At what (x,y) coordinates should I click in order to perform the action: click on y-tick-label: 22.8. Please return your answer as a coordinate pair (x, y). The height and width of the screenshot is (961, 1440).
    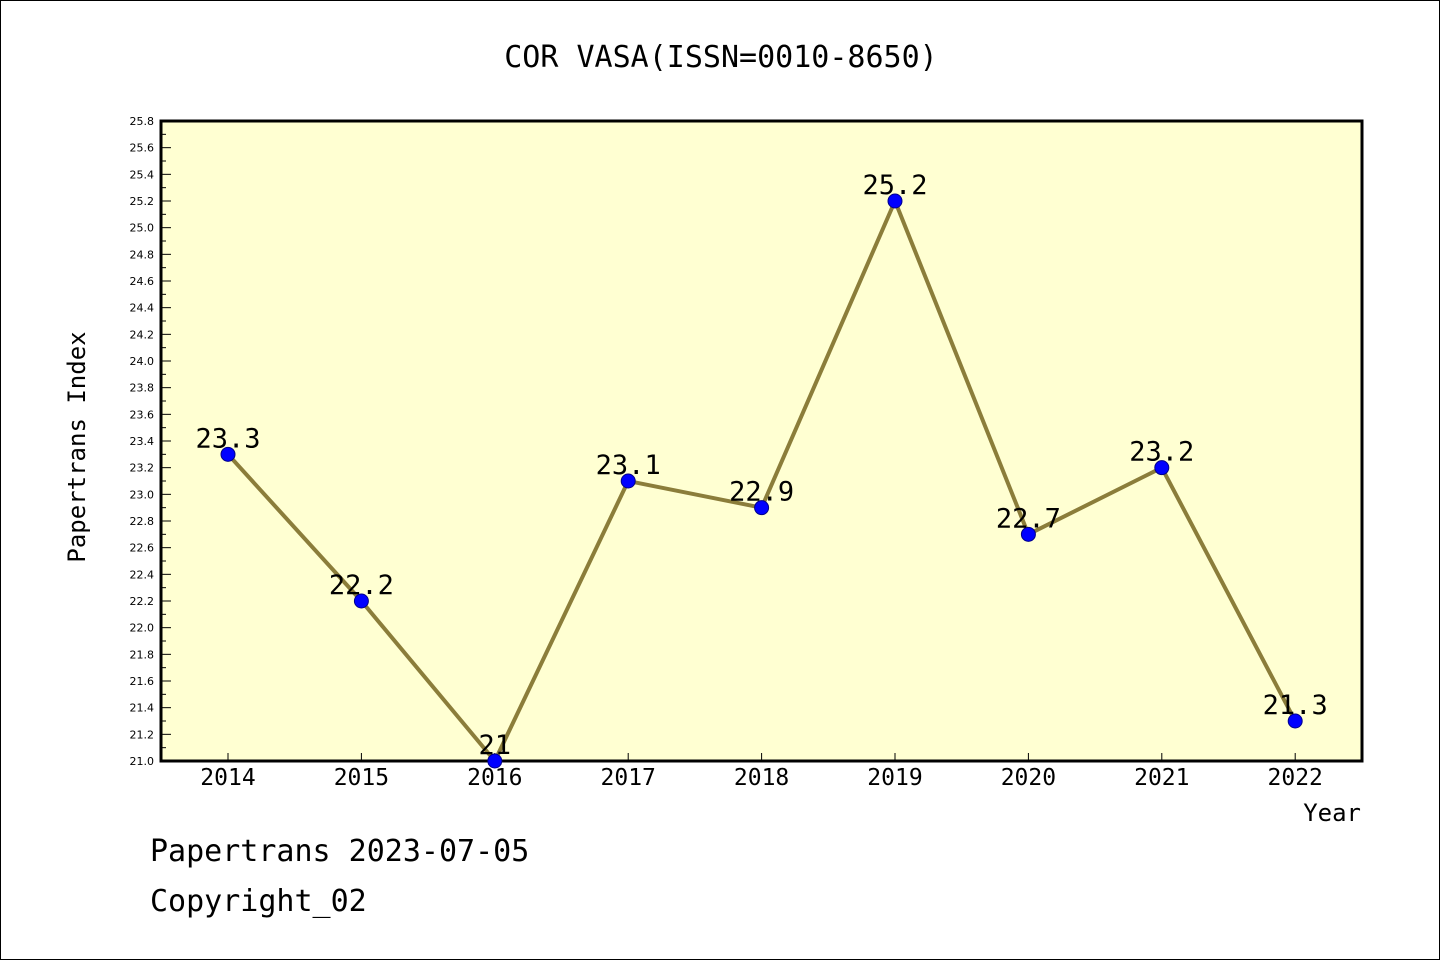
    Looking at the image, I should click on (142, 521).